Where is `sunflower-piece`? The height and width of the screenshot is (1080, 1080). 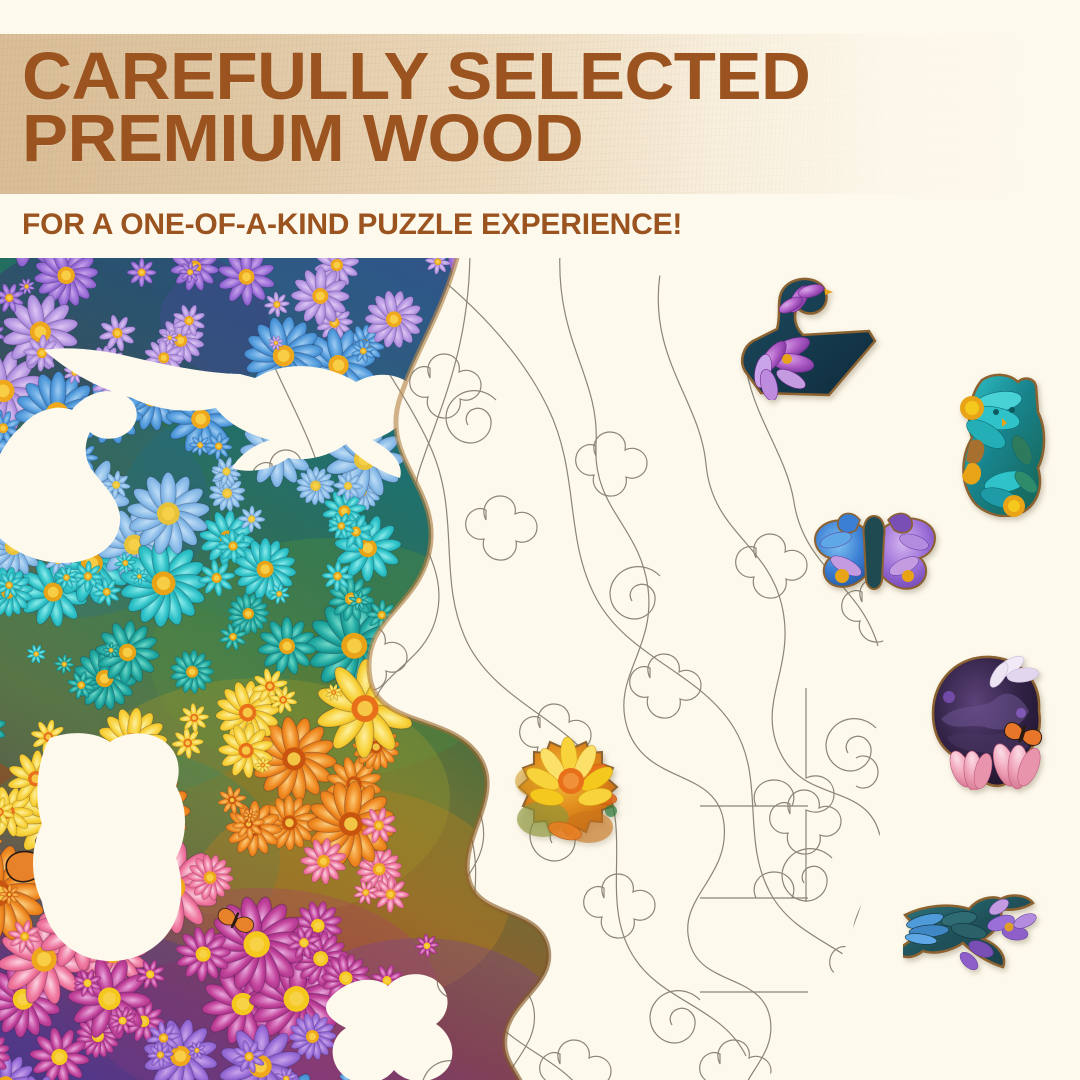 sunflower-piece is located at coordinates (568, 796).